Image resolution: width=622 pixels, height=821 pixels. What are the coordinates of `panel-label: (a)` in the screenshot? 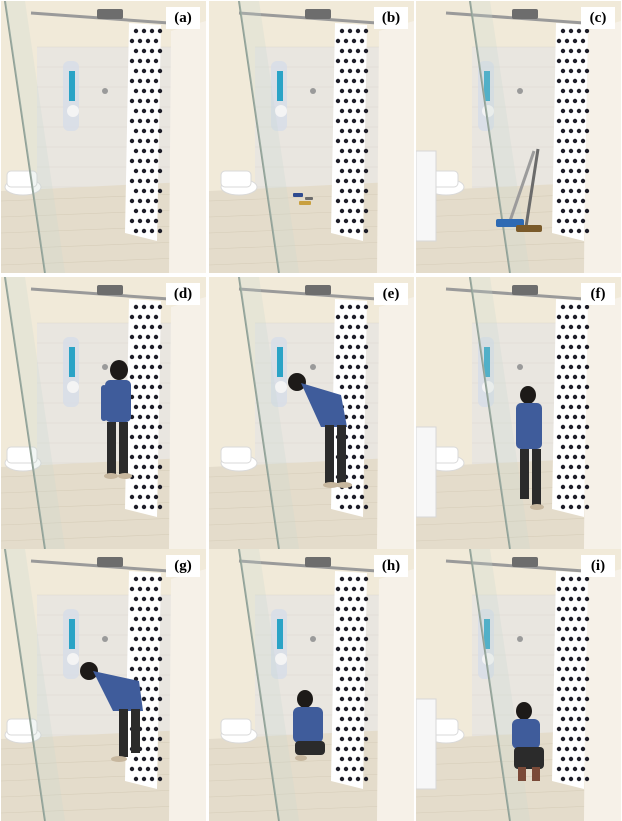 It's located at (183, 18).